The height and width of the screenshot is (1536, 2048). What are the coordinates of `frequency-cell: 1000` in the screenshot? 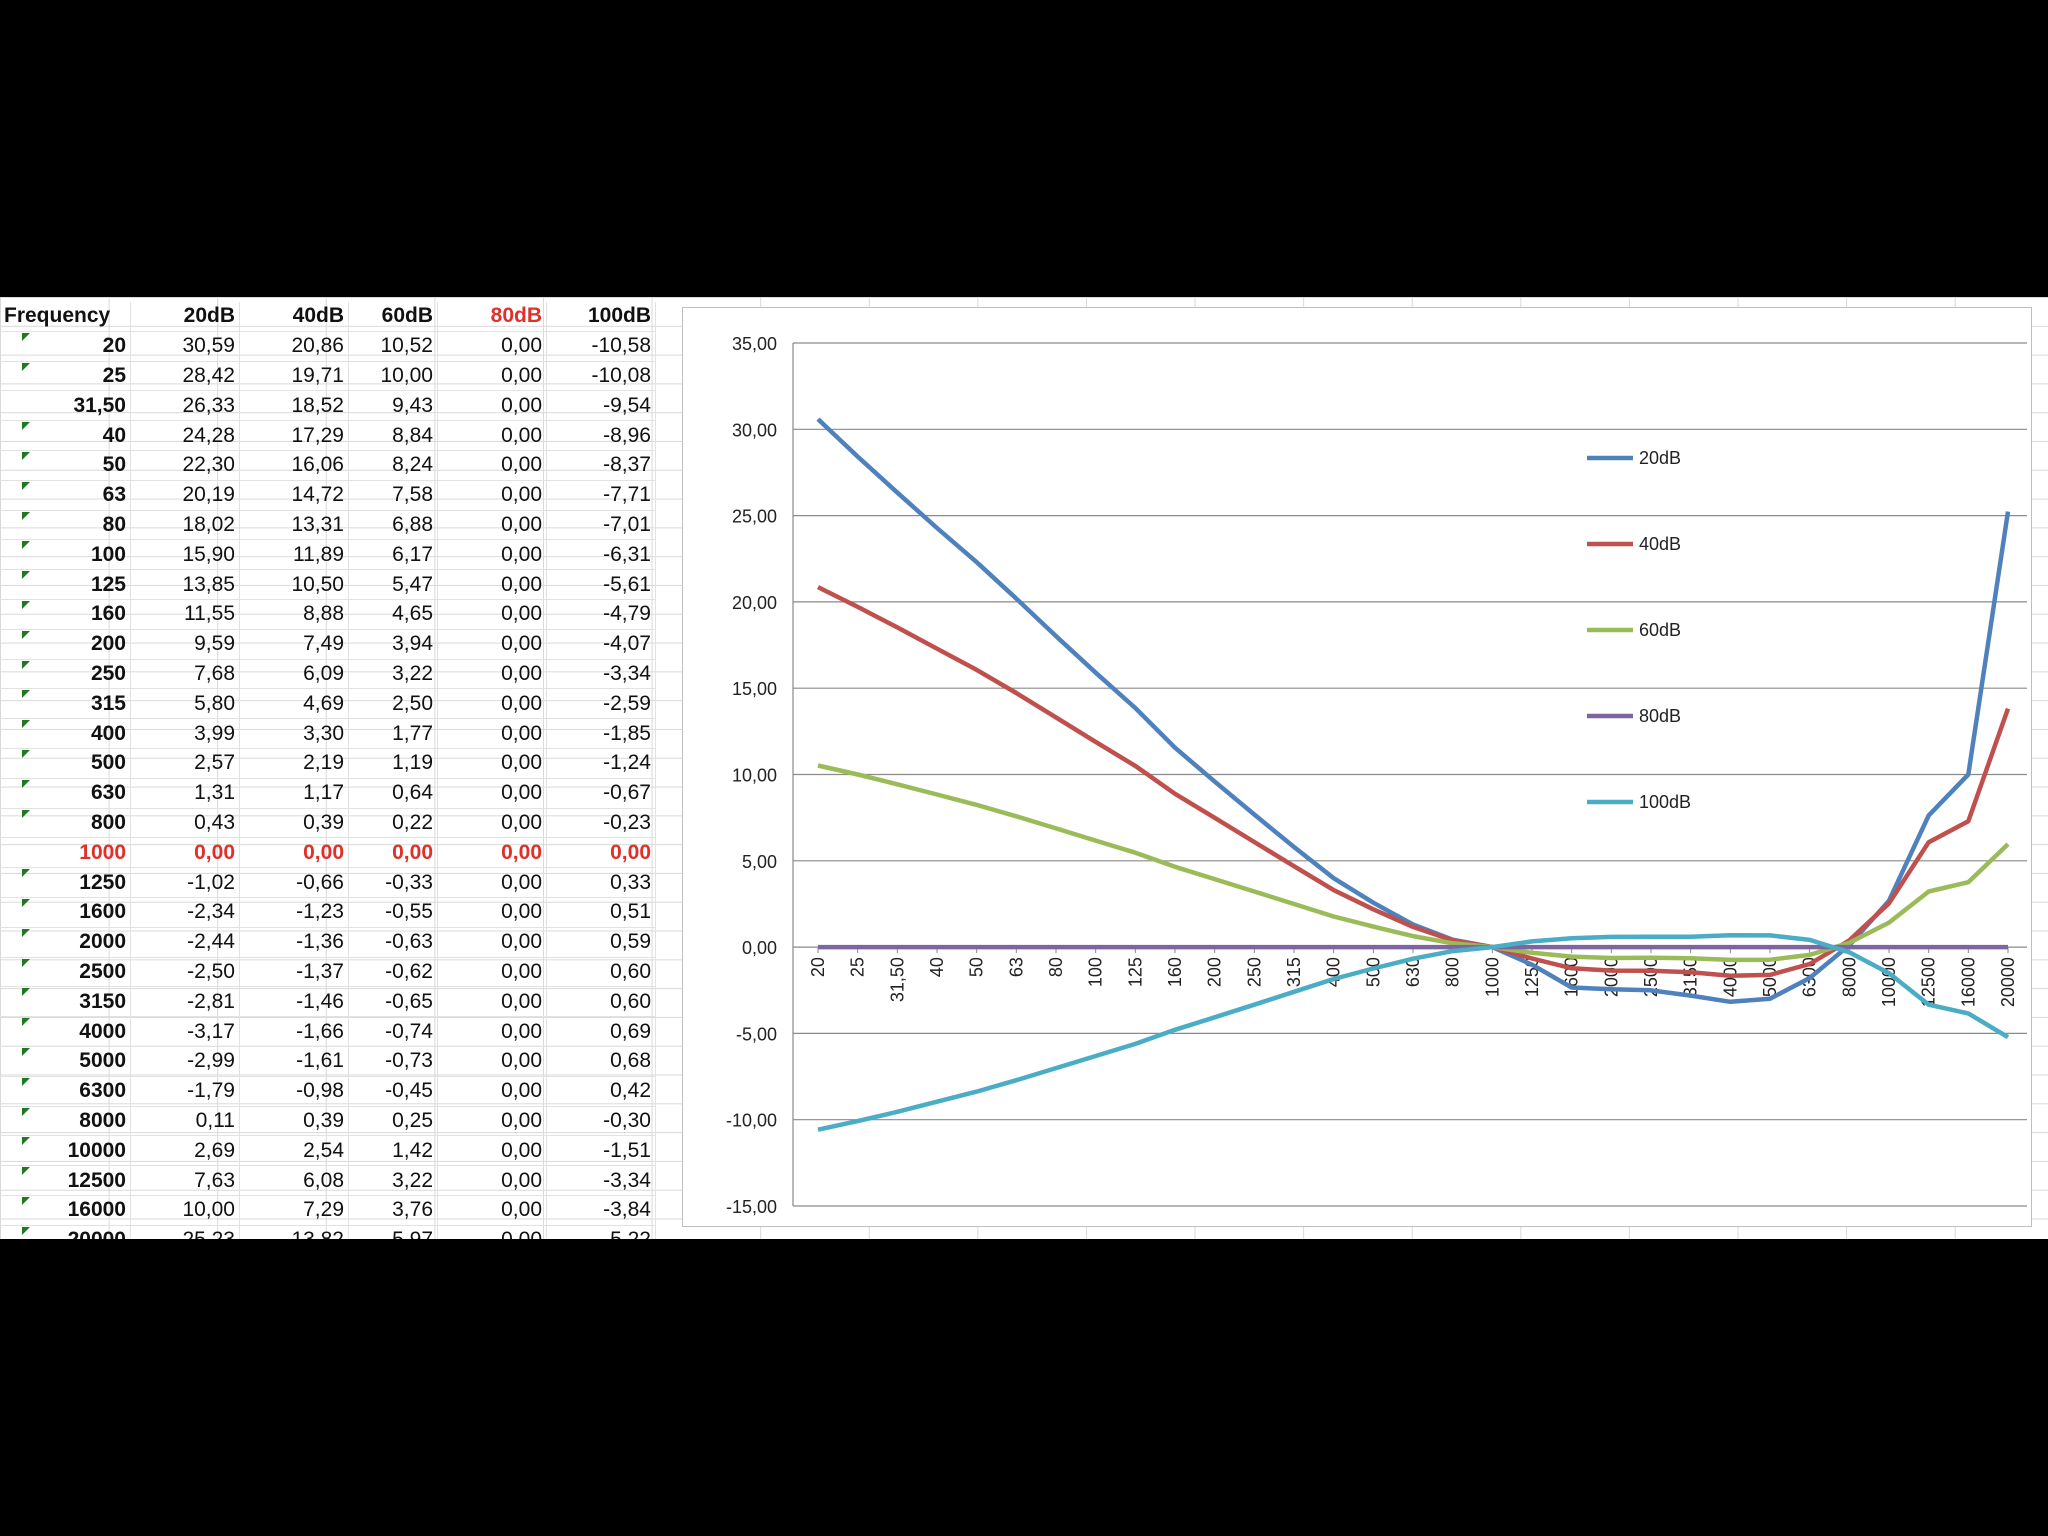 It's located at (65, 853).